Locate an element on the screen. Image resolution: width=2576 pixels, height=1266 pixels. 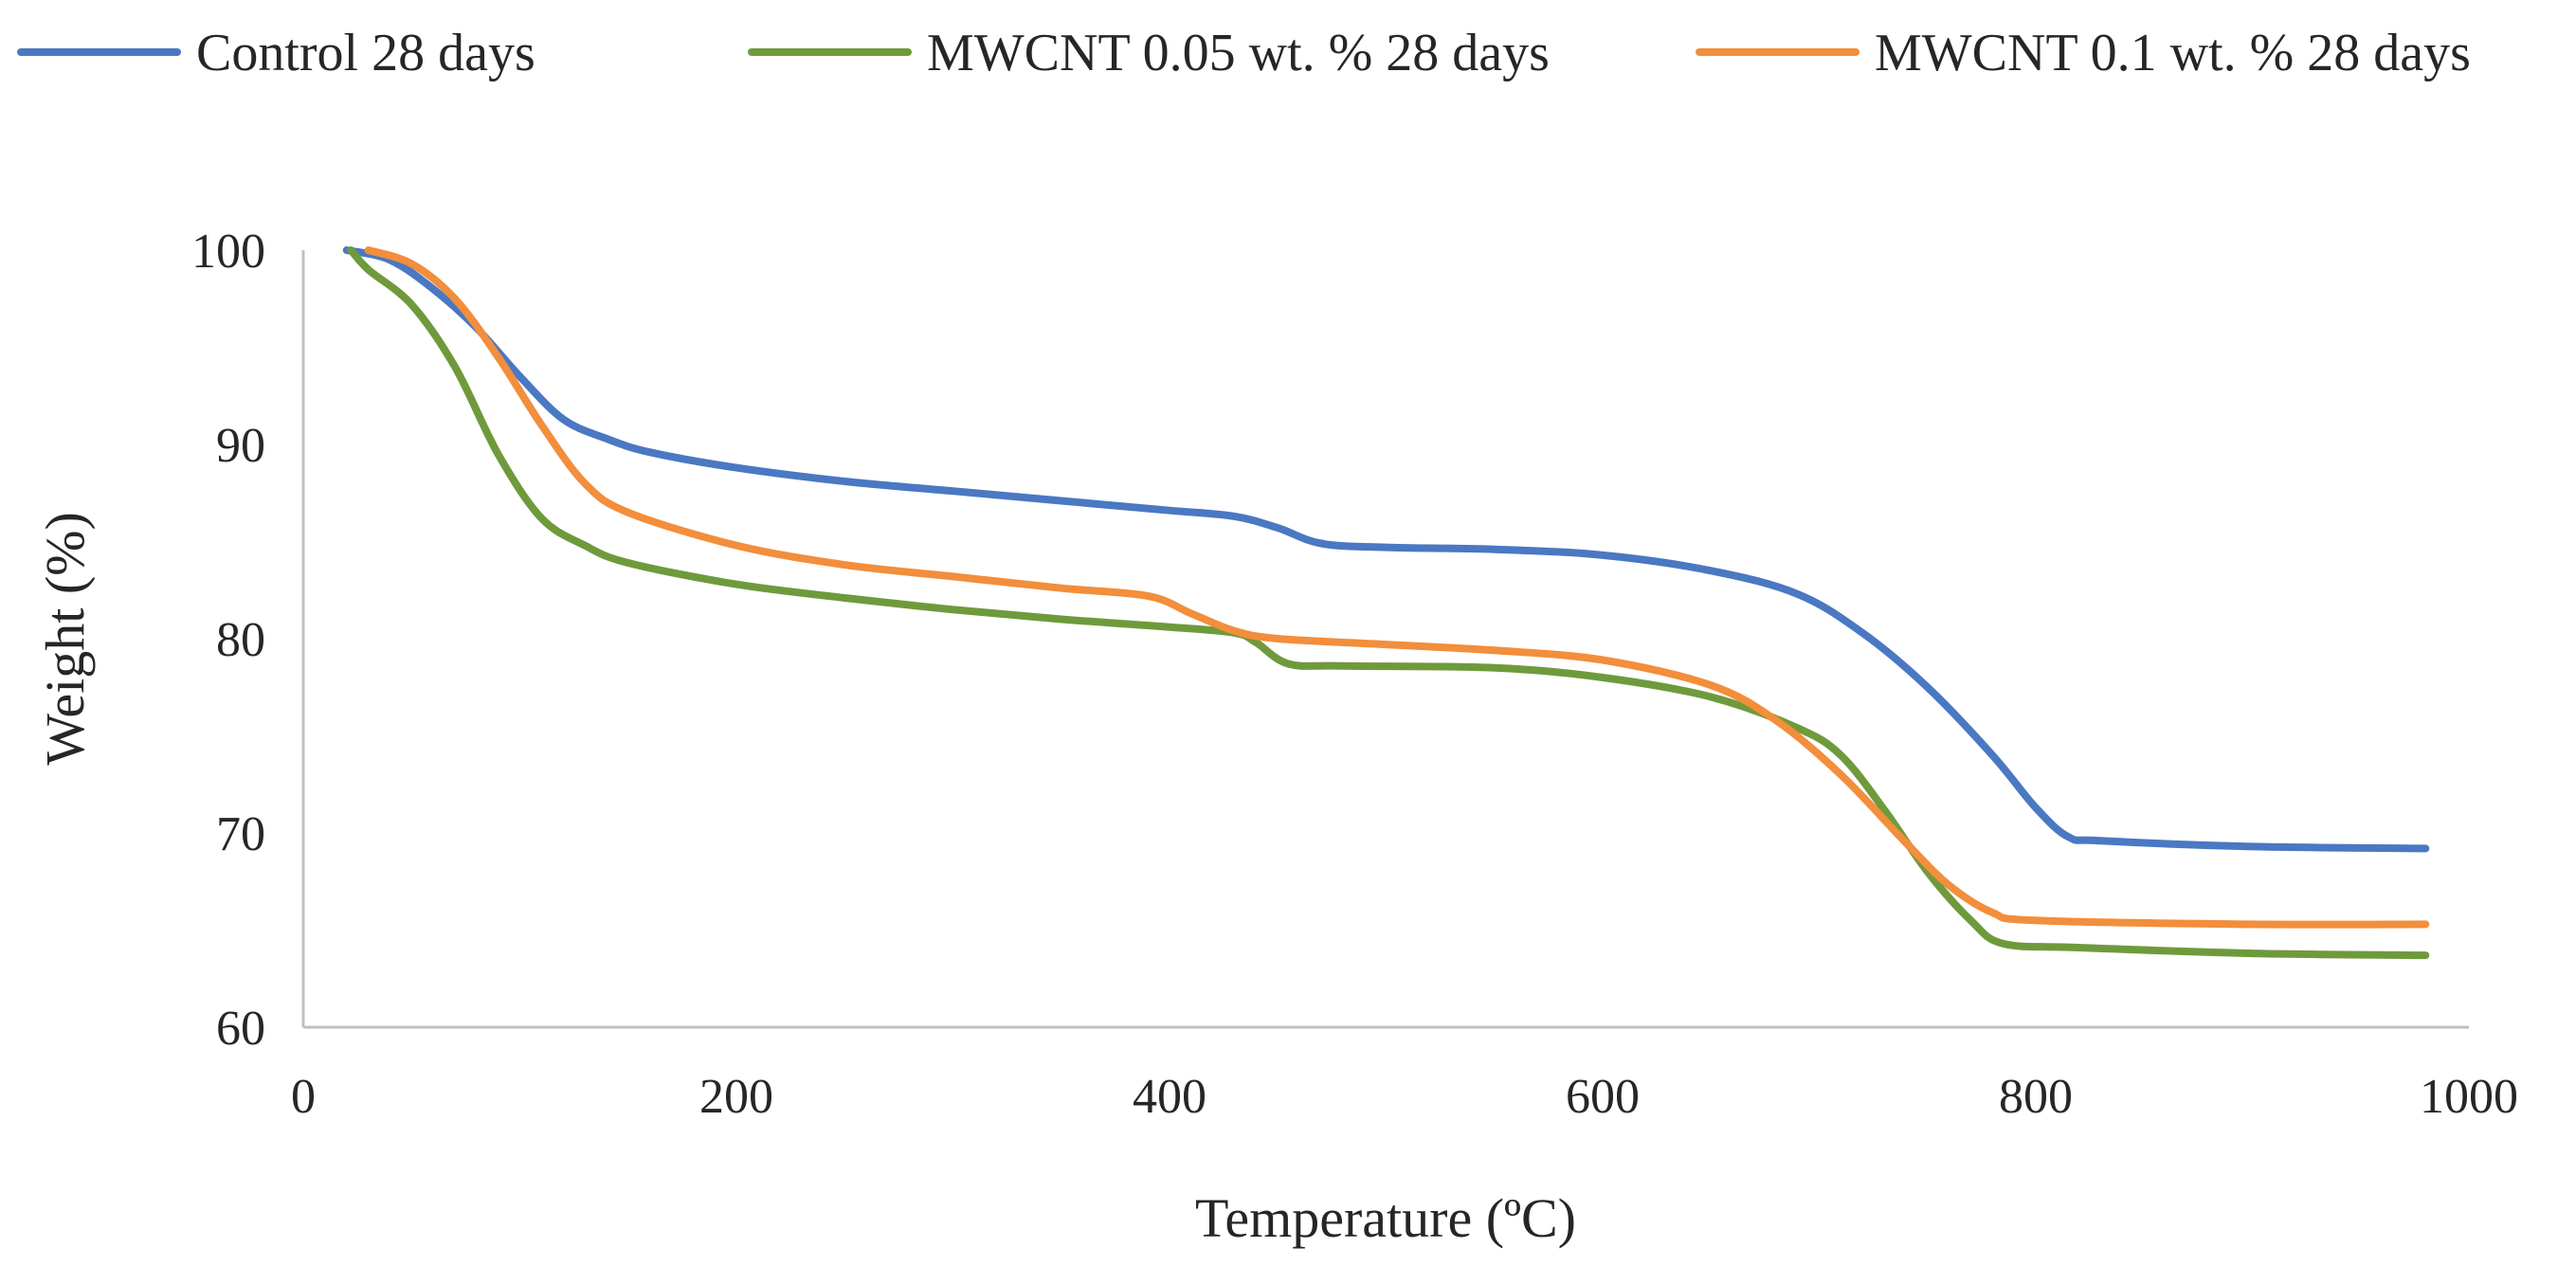
y-tick-label: 70 is located at coordinates (240, 834).